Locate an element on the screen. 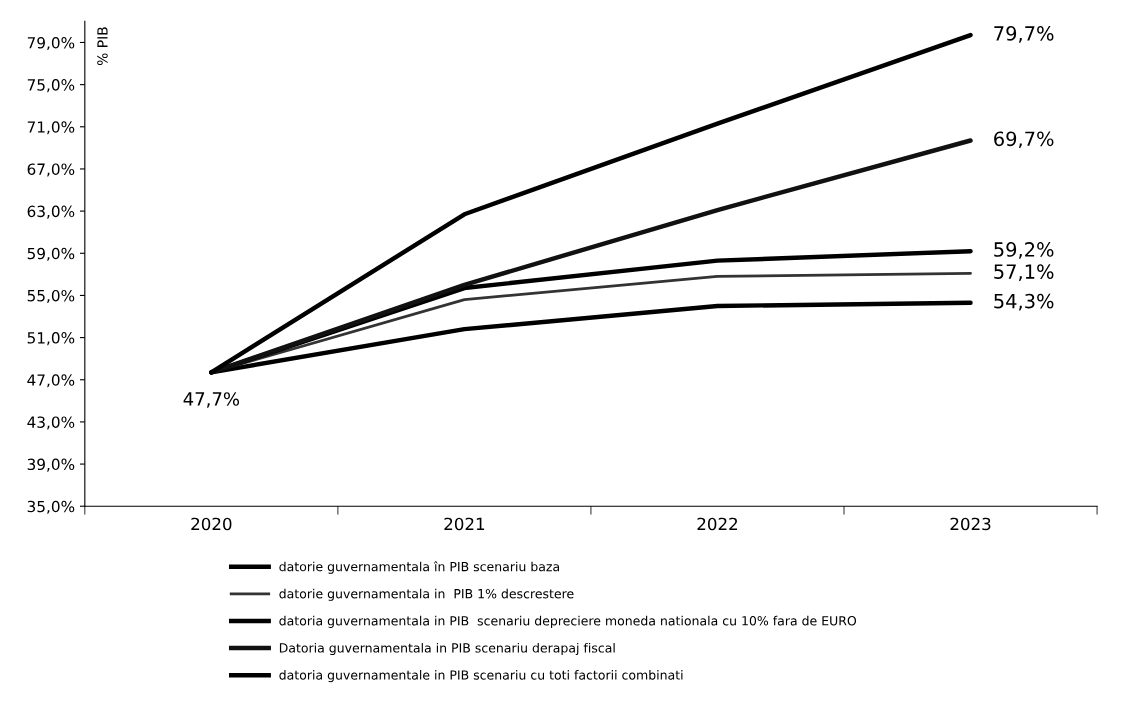 The image size is (1131, 713). y-tick-label: 63,0% is located at coordinates (51, 212).